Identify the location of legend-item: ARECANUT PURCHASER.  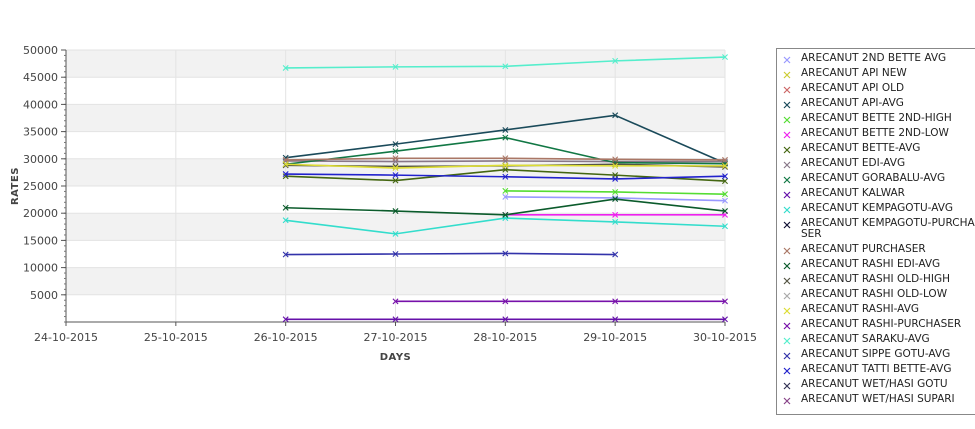
(876, 251).